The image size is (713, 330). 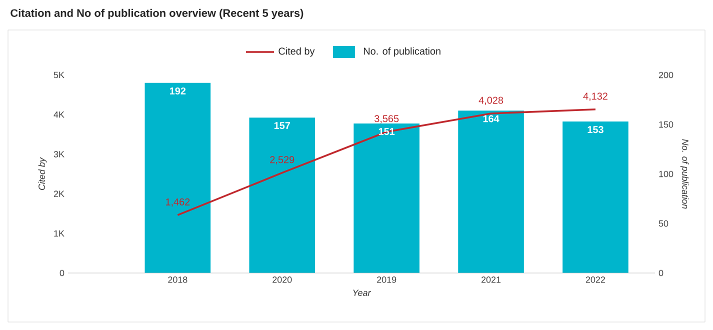 I want to click on data-label: 4,132, so click(x=595, y=96).